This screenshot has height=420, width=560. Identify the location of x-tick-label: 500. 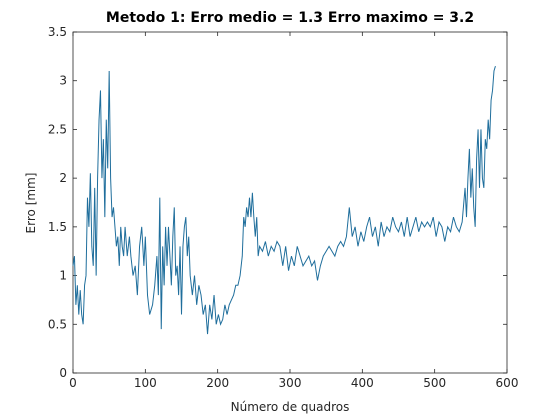
(434, 383).